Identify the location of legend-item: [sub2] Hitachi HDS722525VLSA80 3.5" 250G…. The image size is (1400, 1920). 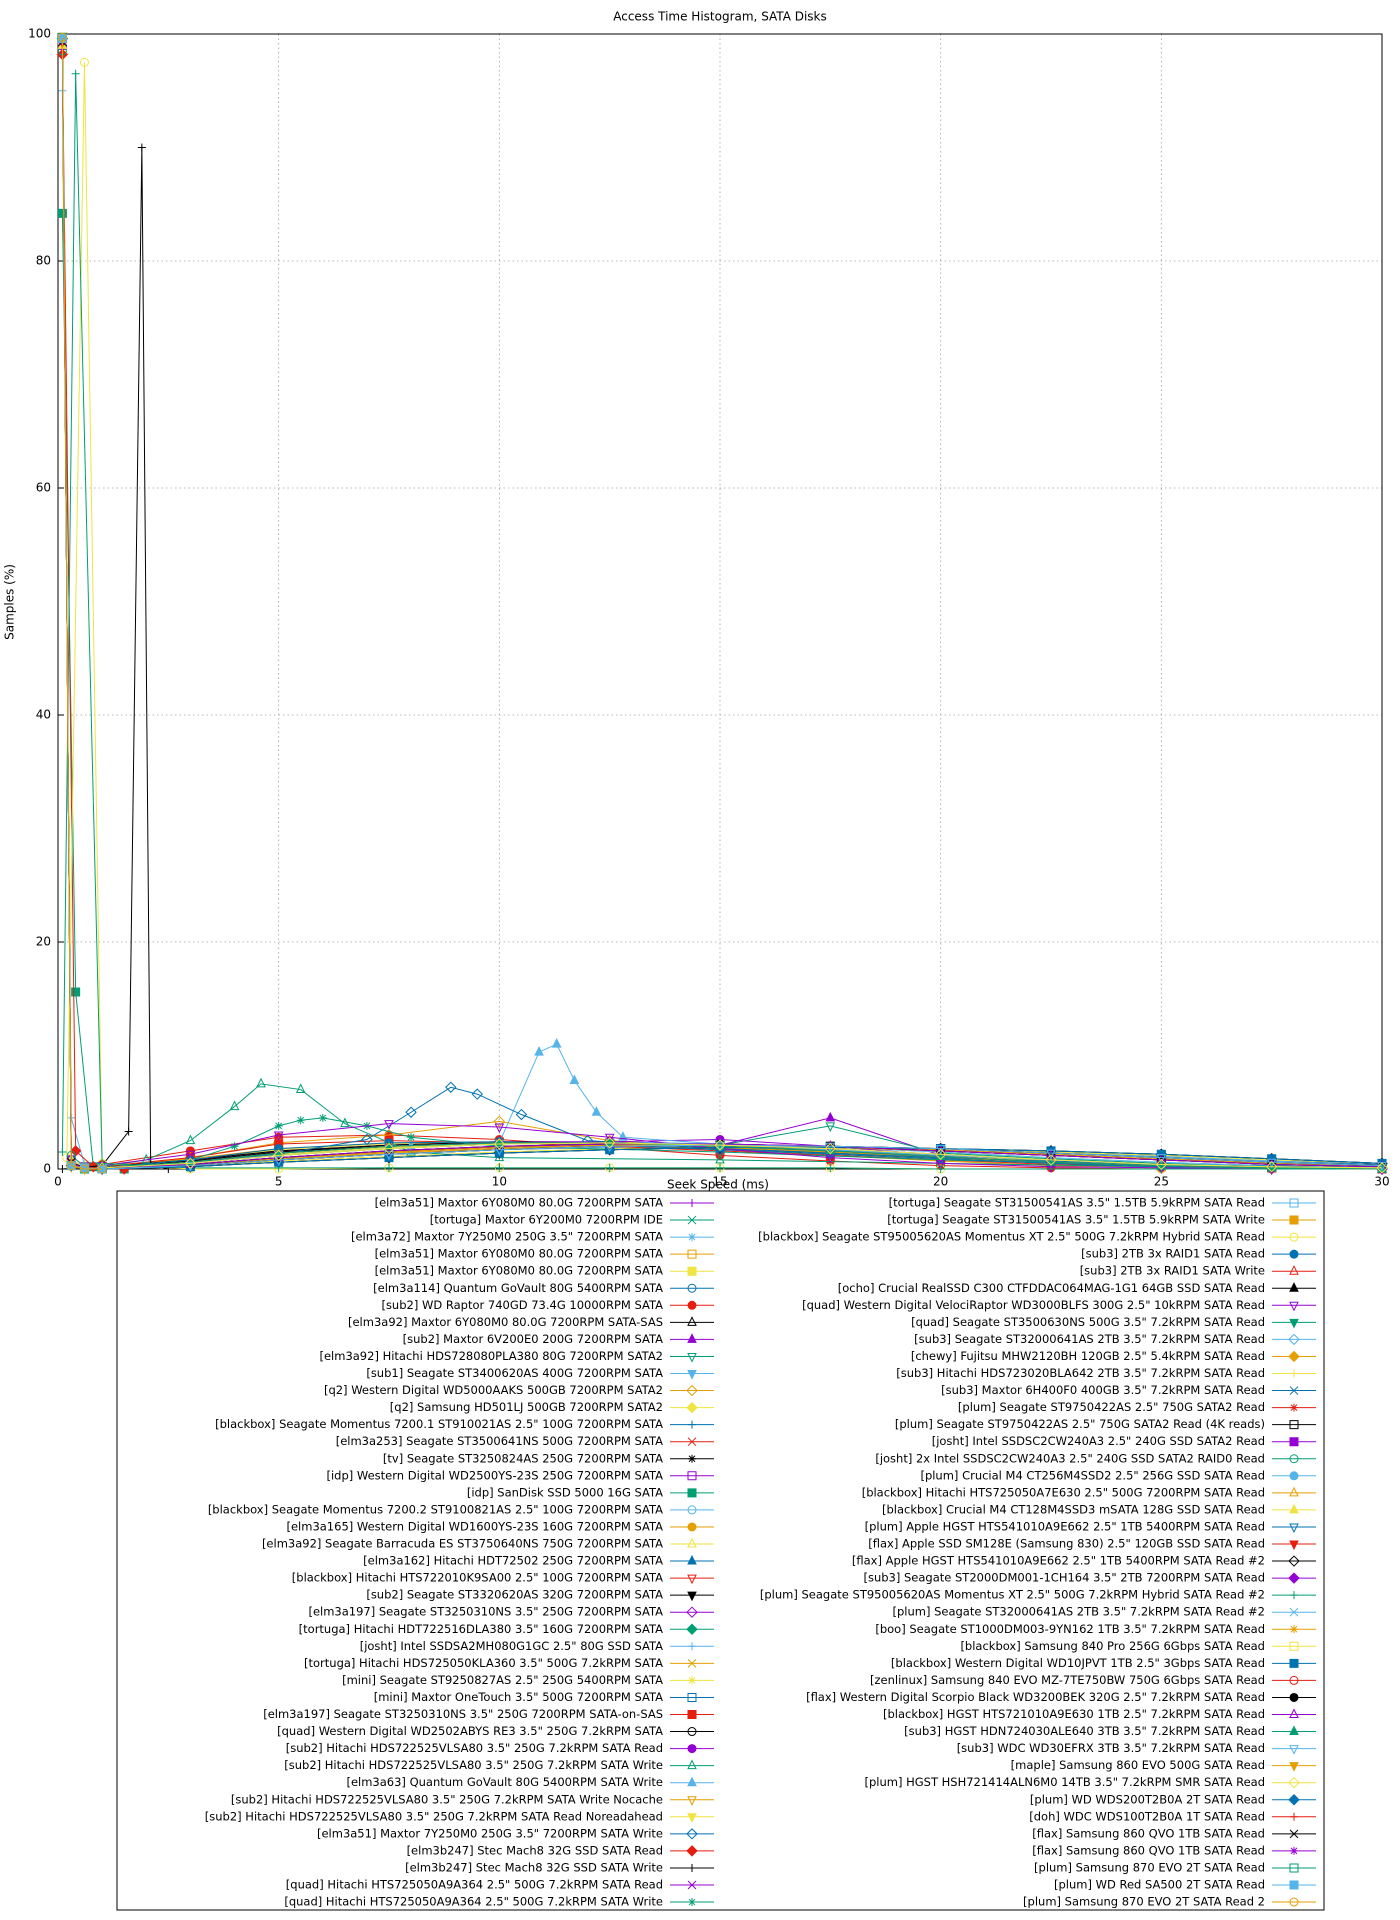
(500, 1748).